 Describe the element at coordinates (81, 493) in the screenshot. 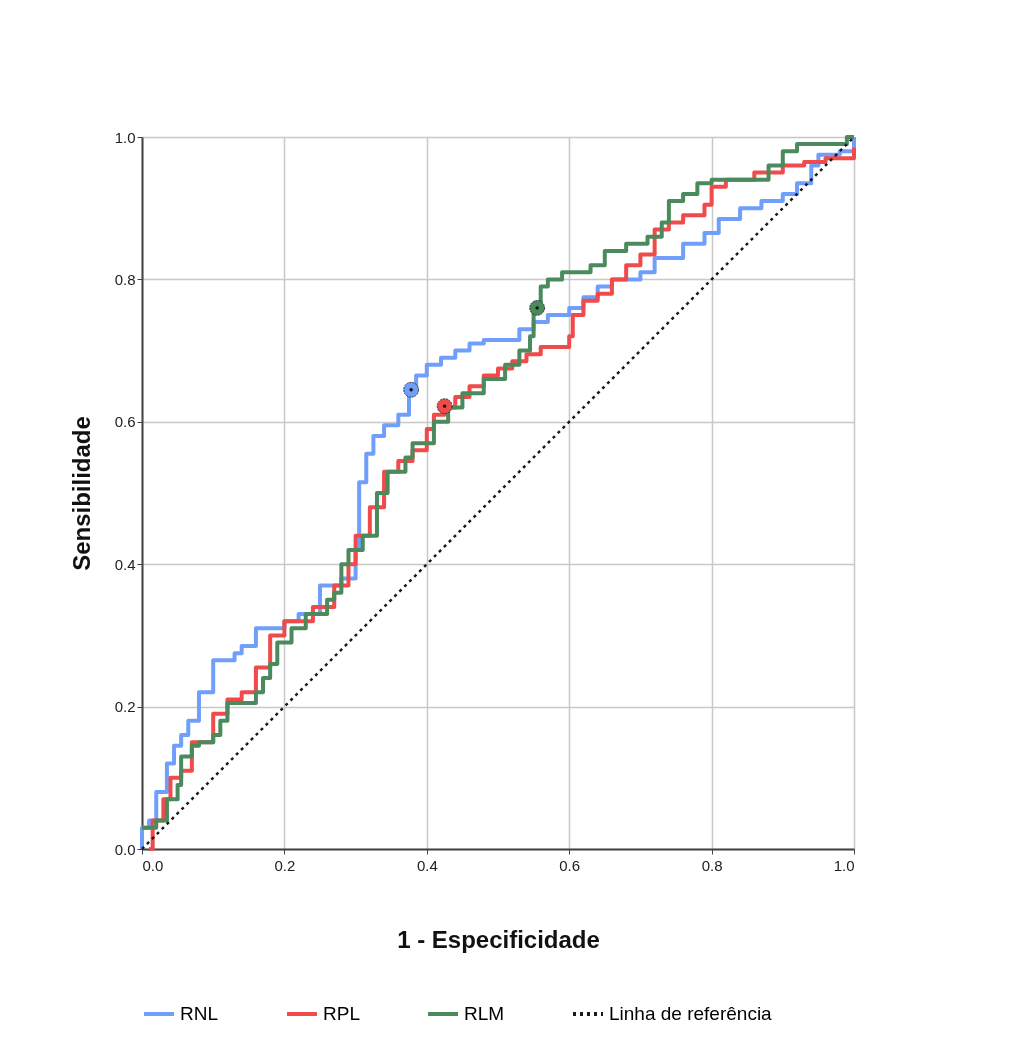

I see `y-axis-title: Sensibilidade` at that location.